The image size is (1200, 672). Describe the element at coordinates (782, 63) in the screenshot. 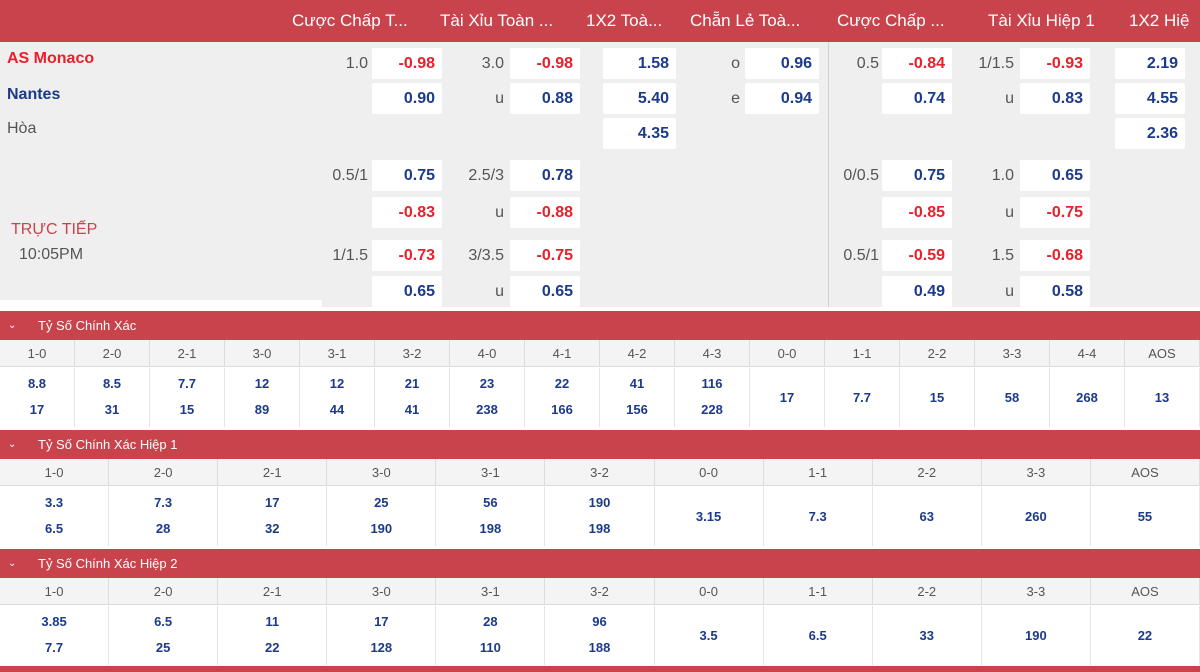

I see `odds-cell: 0.96` at that location.